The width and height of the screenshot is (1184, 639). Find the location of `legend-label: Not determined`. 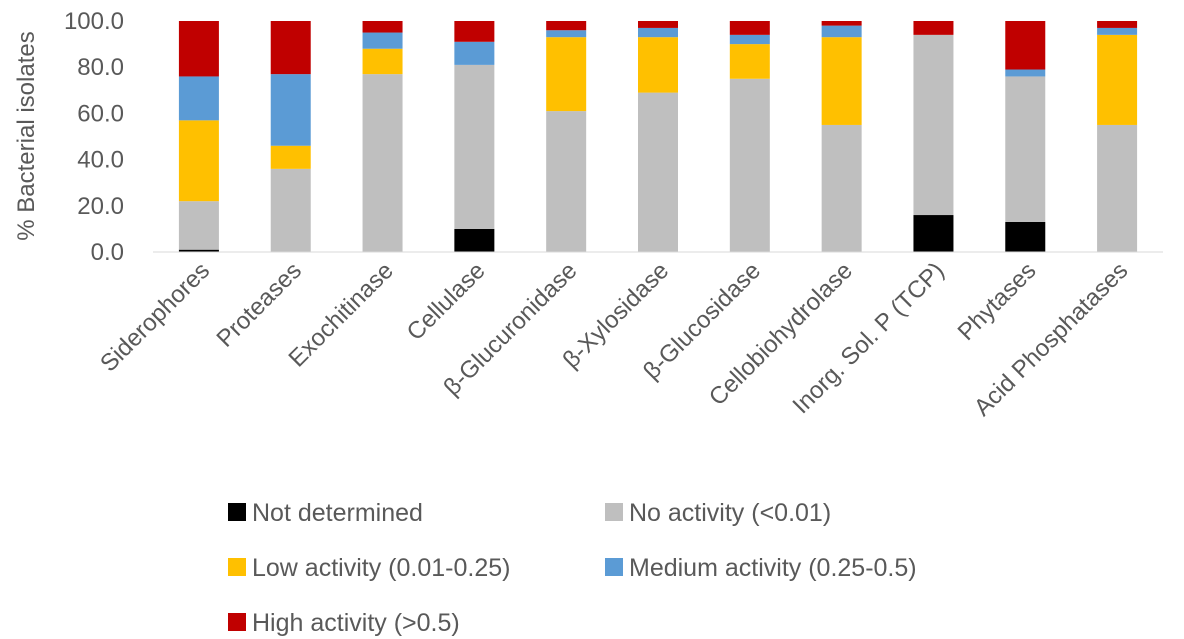

legend-label: Not determined is located at coordinates (337, 513).